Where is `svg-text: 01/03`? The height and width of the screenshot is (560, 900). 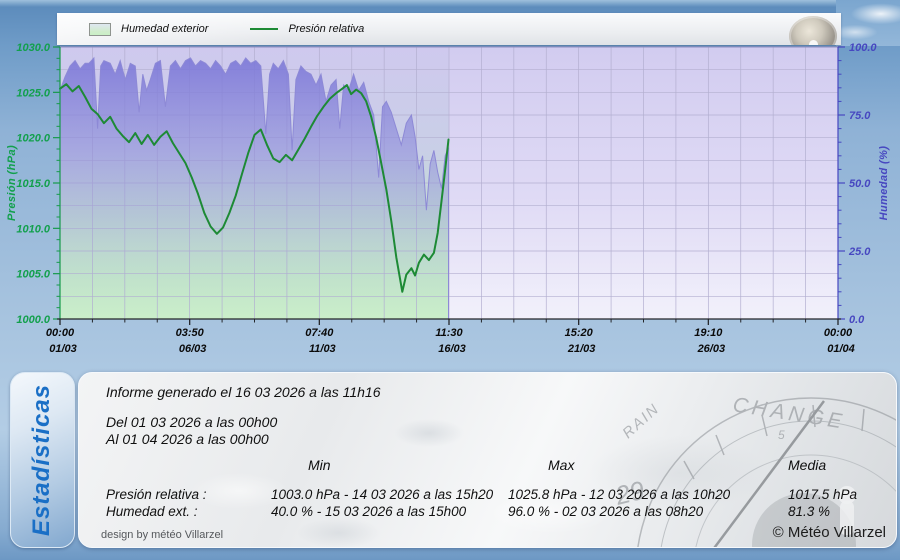 svg-text: 01/03 is located at coordinates (63, 349).